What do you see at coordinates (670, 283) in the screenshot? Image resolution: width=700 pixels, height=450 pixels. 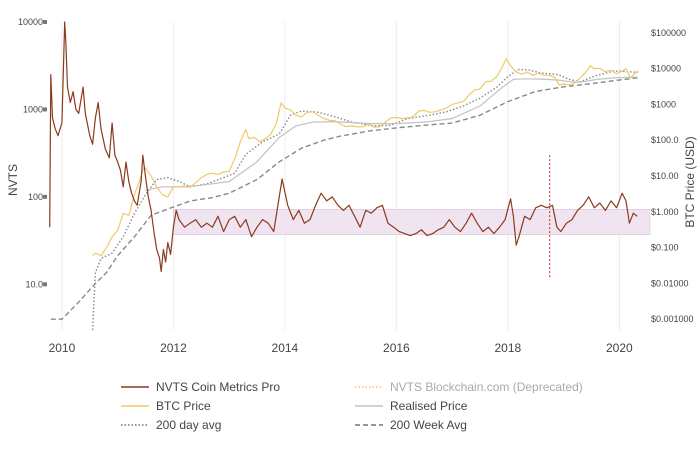 I see `y-right-tick-label: $0.01000` at bounding box center [670, 283].